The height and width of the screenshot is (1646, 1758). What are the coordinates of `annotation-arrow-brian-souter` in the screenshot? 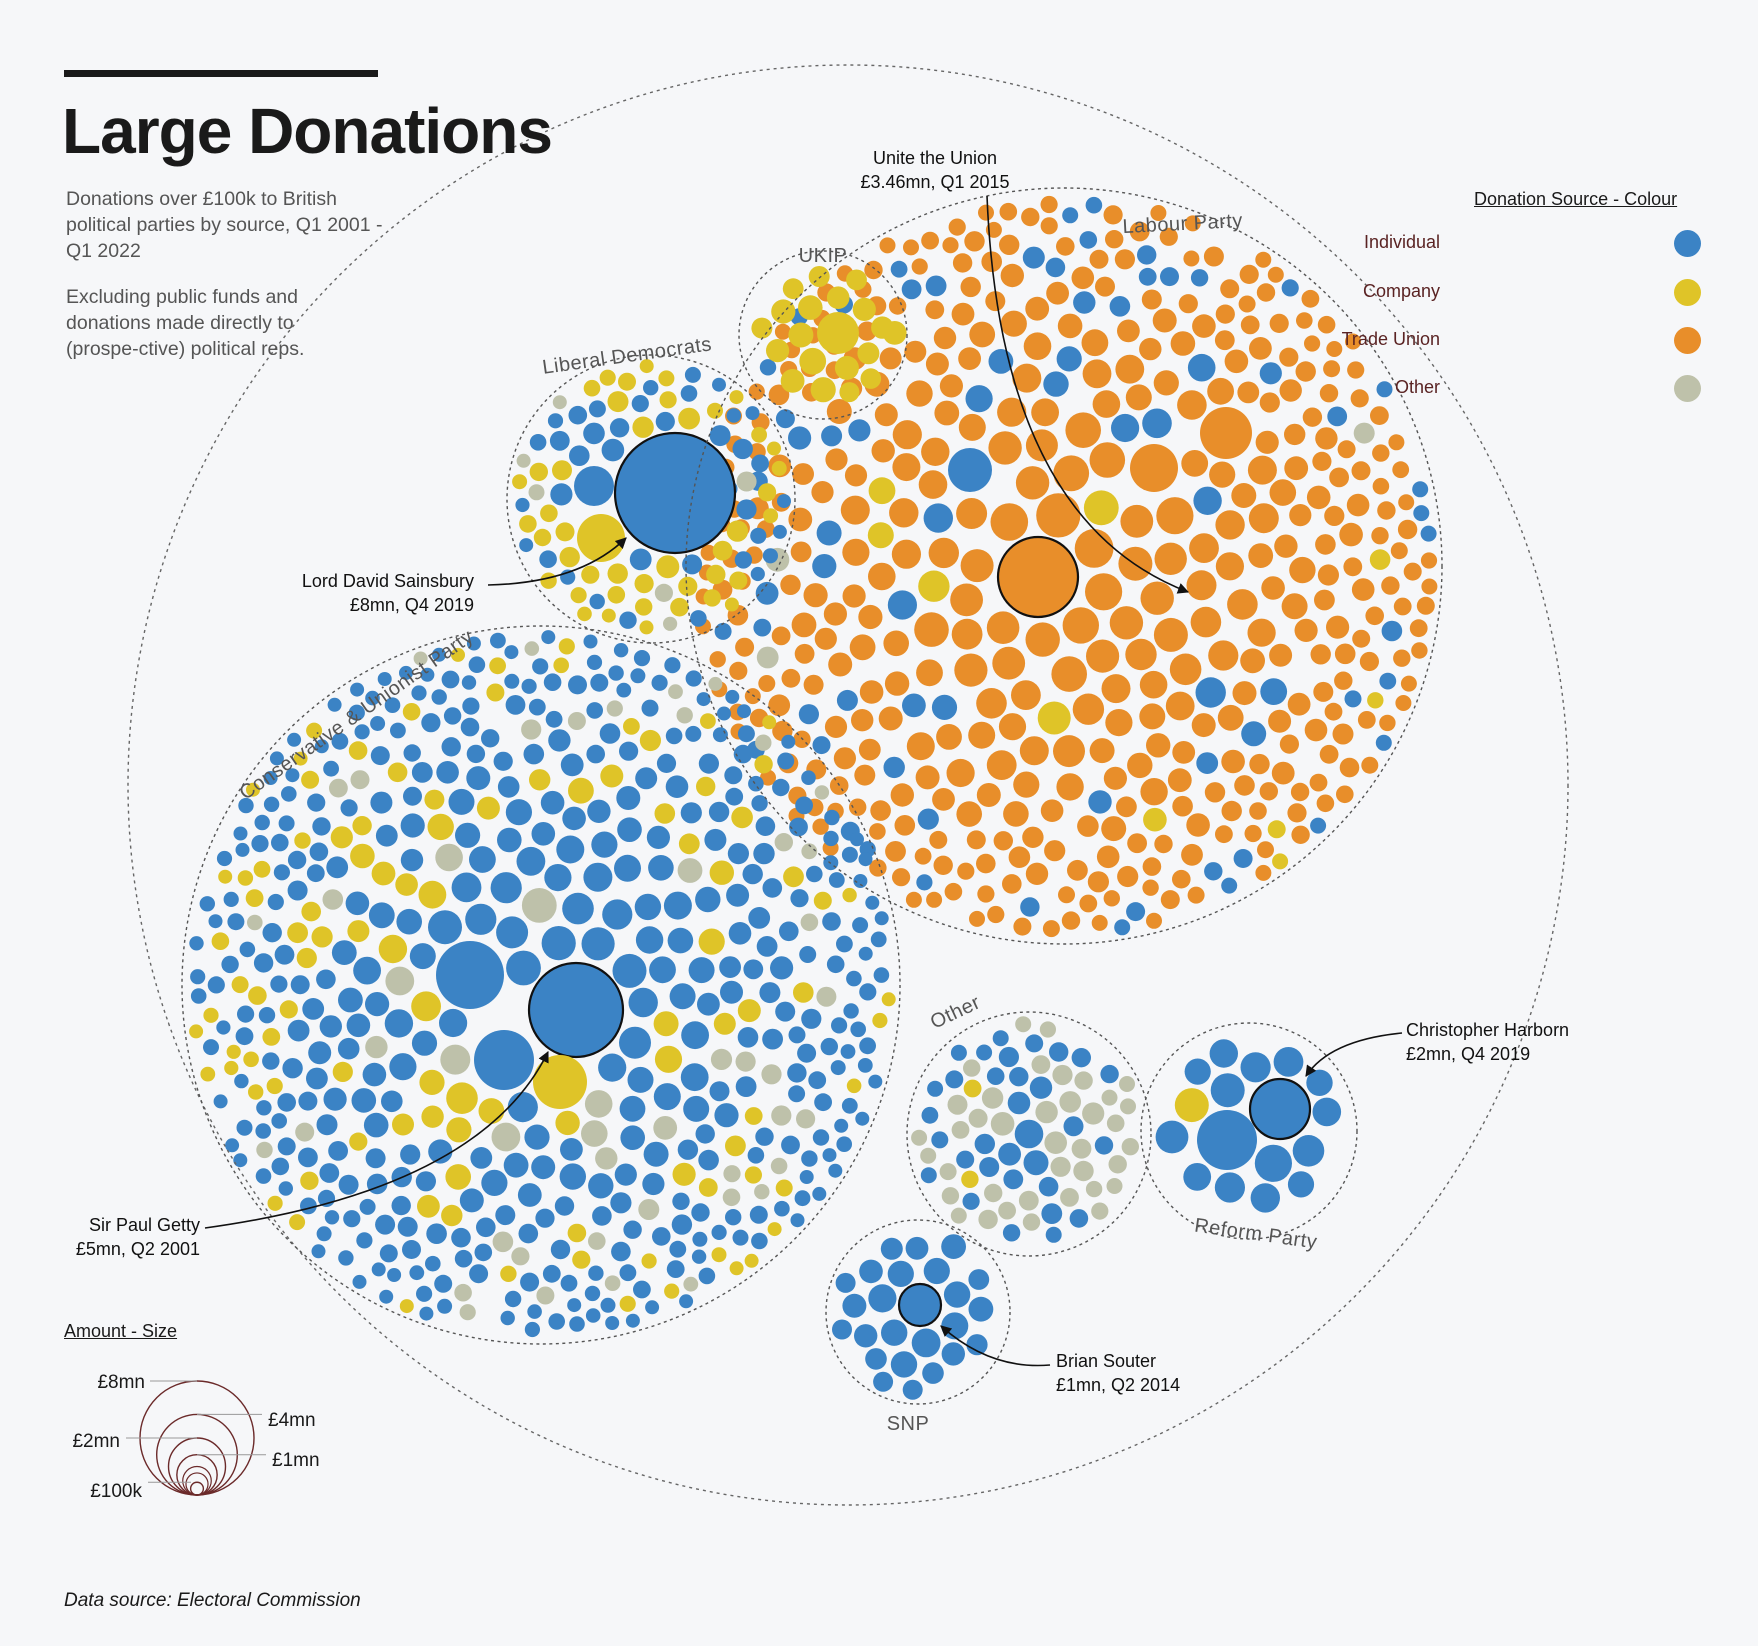 It's located at (995, 1346).